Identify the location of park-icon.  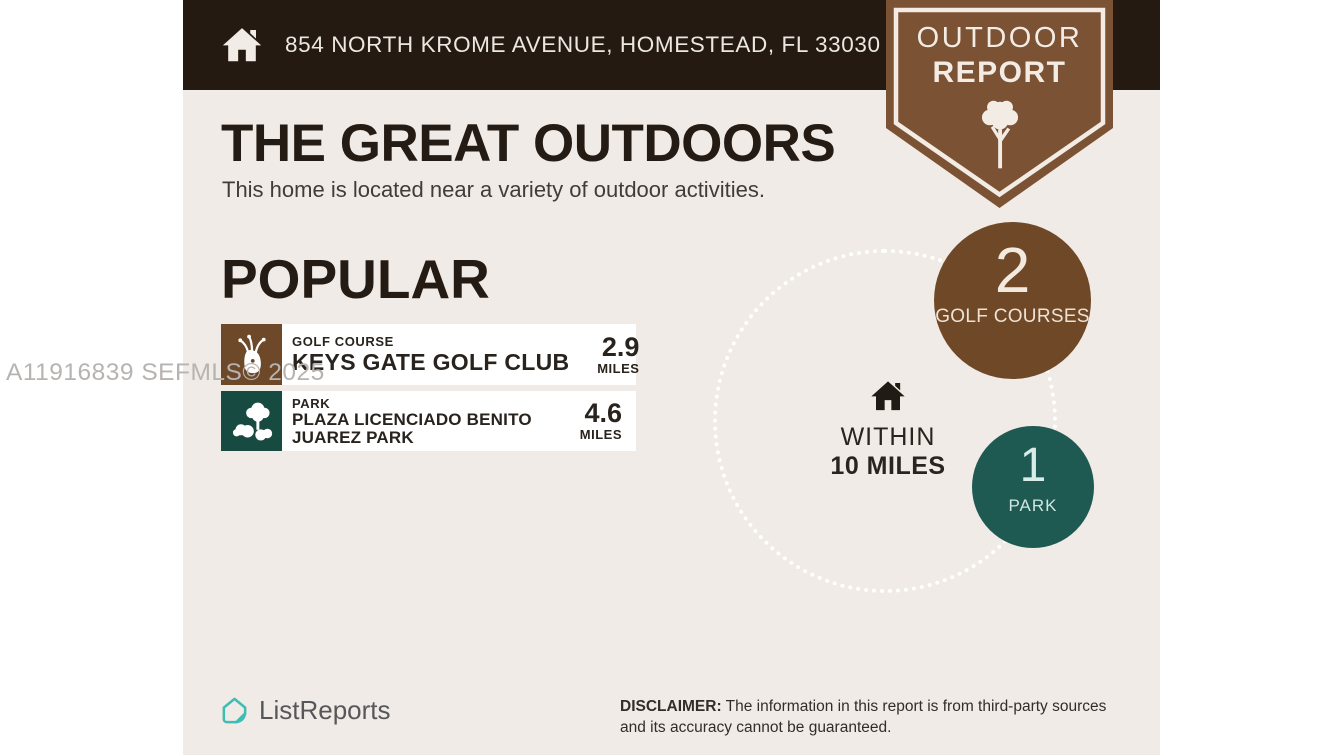
(252, 421).